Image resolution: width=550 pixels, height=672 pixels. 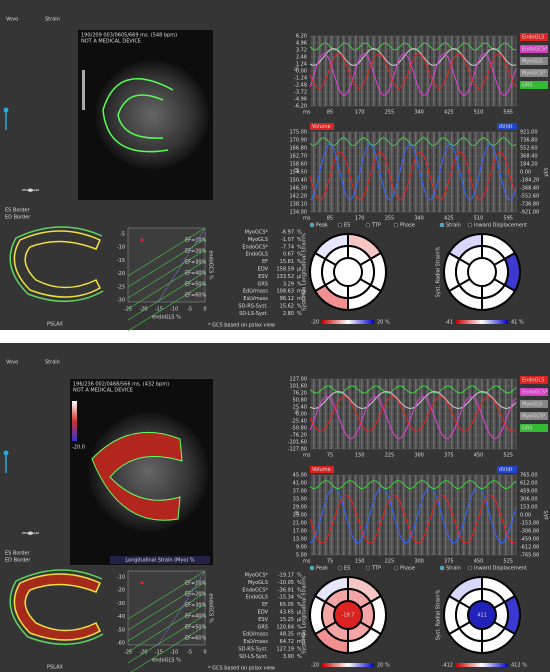 What do you see at coordinates (57, 264) in the screenshot?
I see `border-contour` at bounding box center [57, 264].